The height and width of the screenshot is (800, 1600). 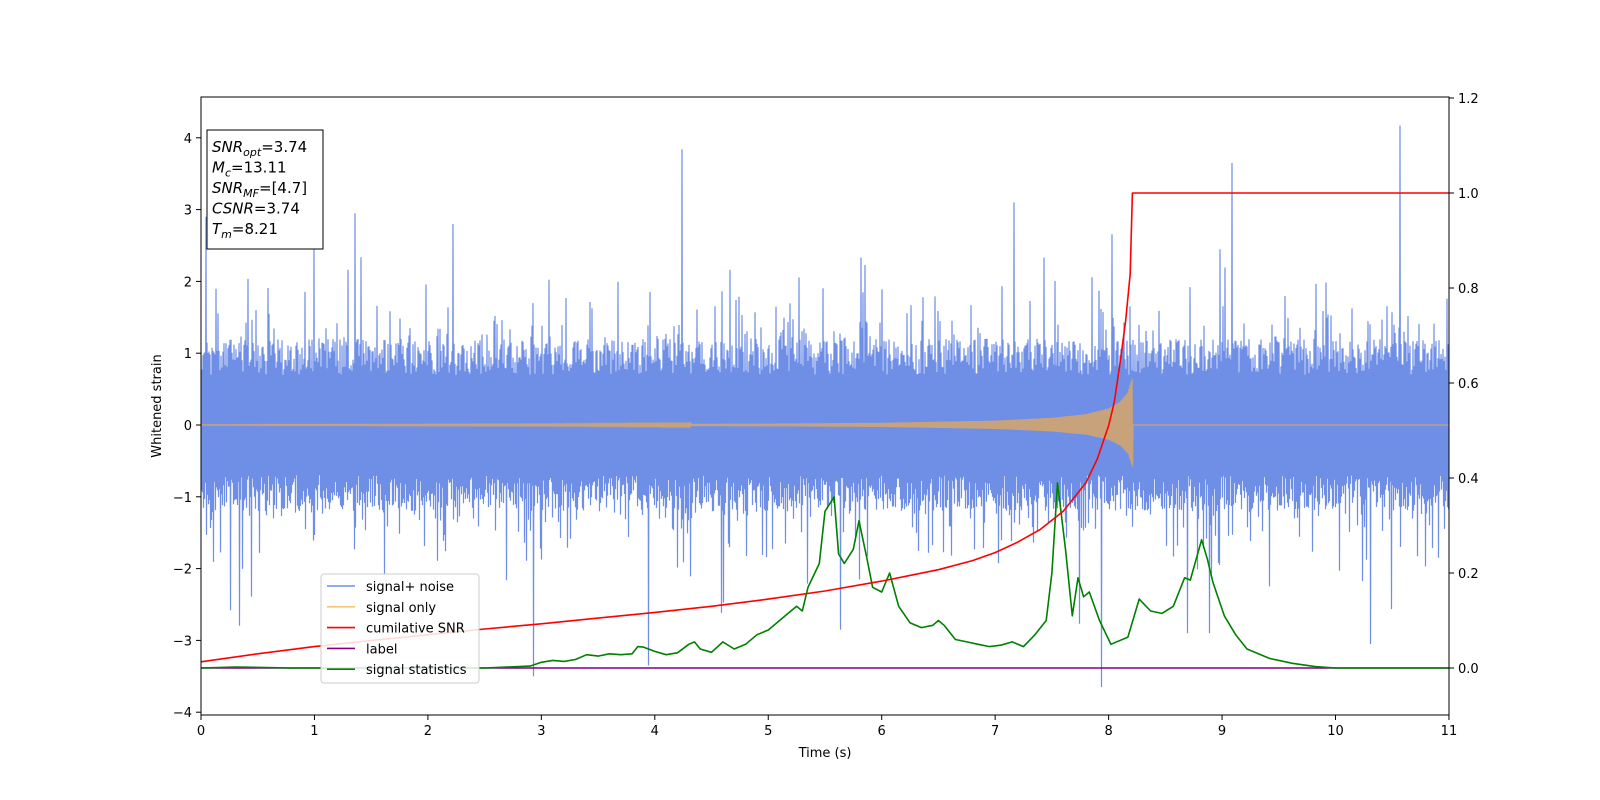 I want to click on legend-label: signal+ noise, so click(x=410, y=587).